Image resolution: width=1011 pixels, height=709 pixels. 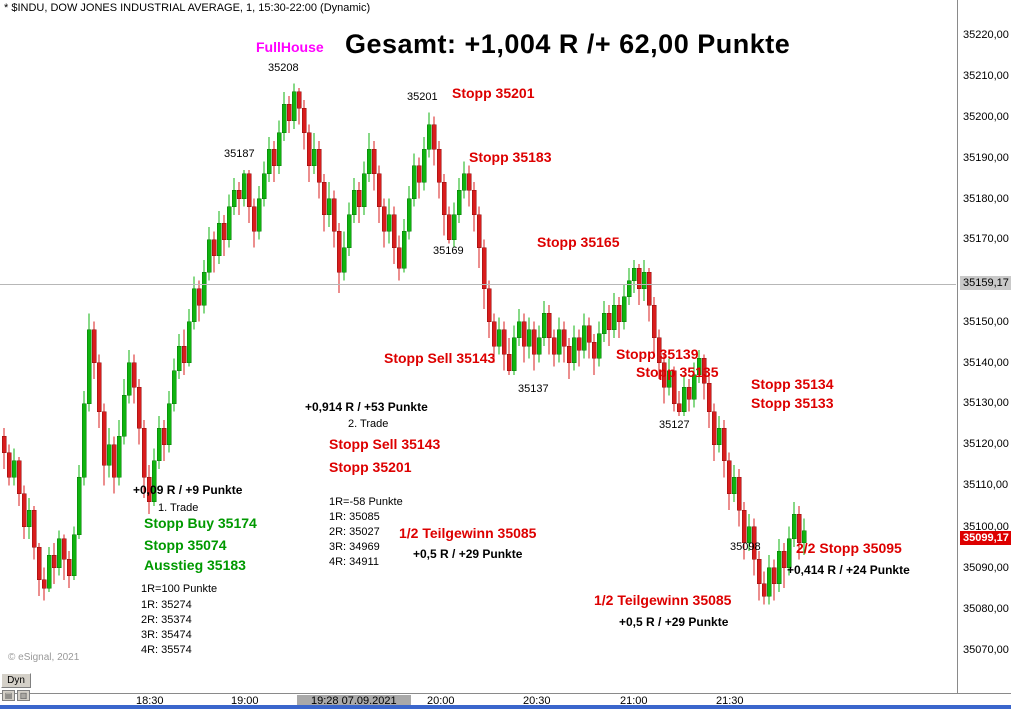 What do you see at coordinates (505, 707) in the screenshot?
I see `bottom-scrollbar` at bounding box center [505, 707].